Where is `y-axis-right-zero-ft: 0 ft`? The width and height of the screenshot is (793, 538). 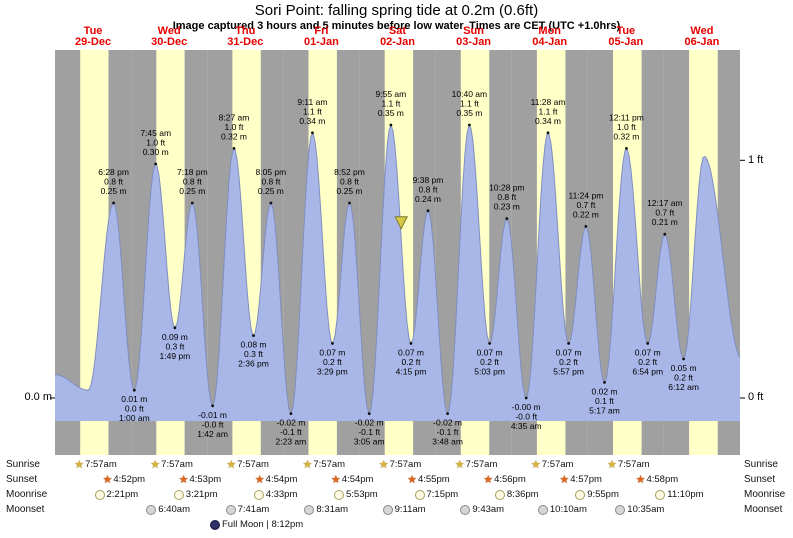
y-axis-right-zero-ft: 0 ft is located at coordinates (756, 397).